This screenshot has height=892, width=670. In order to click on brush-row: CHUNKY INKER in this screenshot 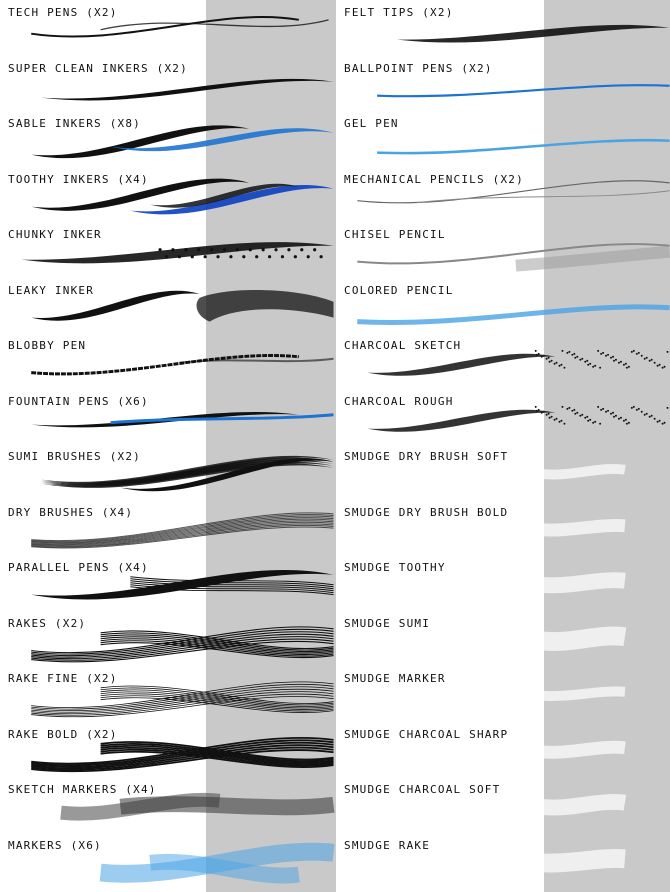, I will do `click(167, 250)`.